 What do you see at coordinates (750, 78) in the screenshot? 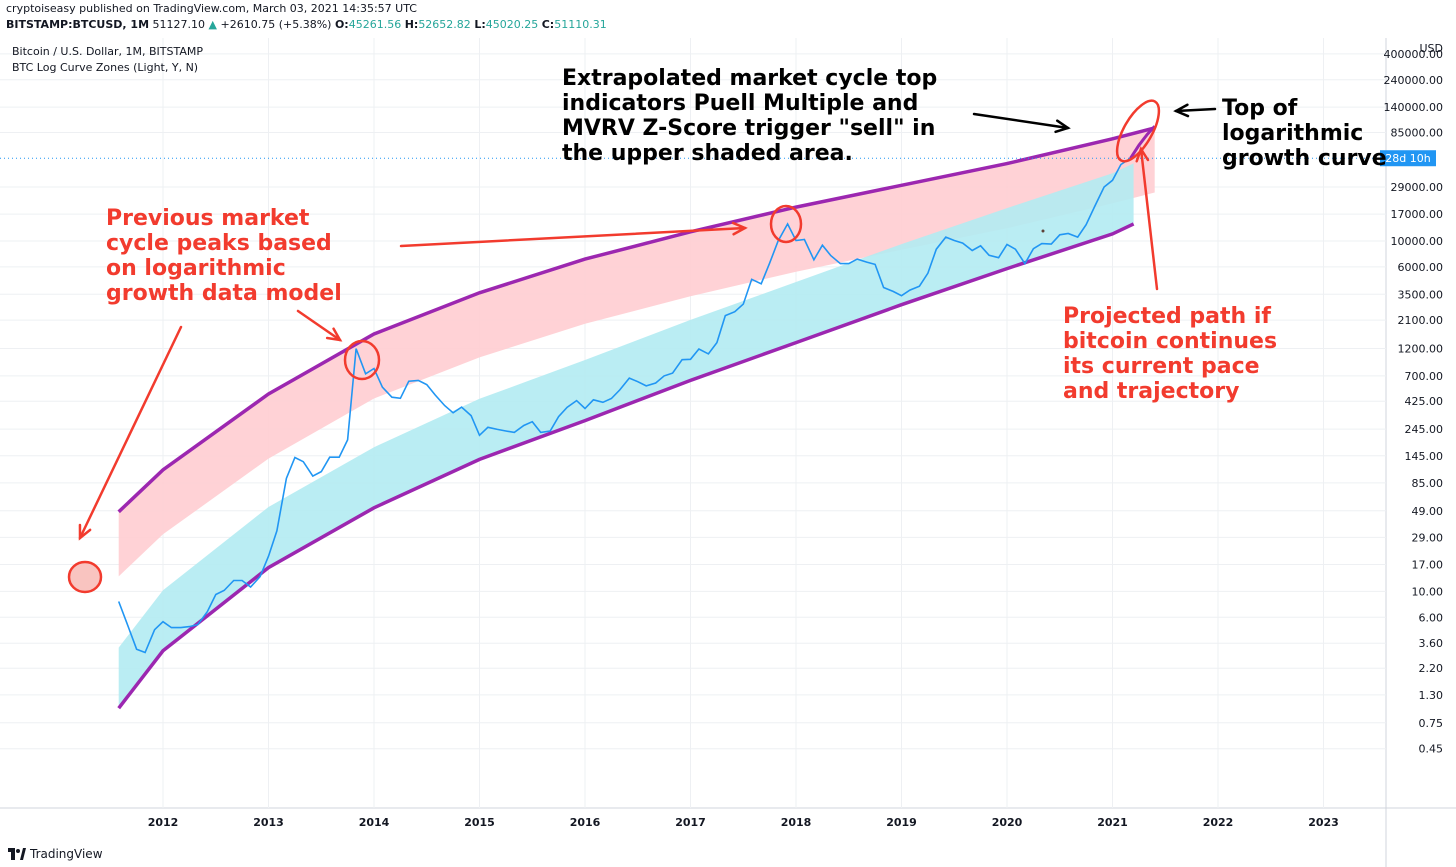
I see `annotation-line: Extrapolated market cycle top` at bounding box center [750, 78].